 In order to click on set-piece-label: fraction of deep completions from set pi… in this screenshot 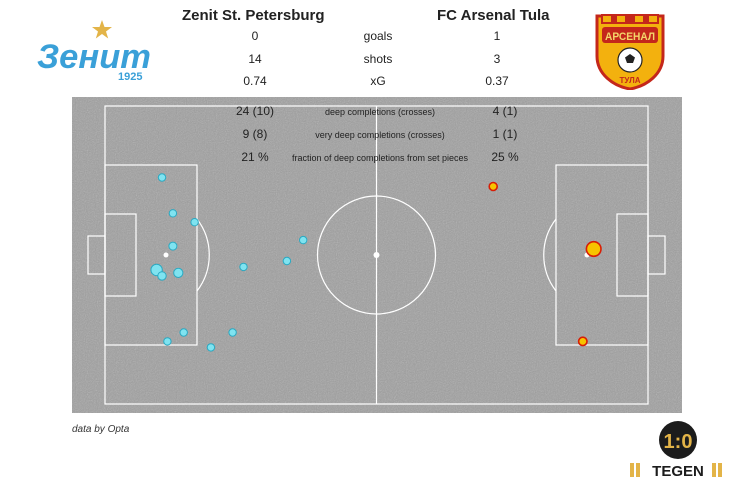, I will do `click(380, 158)`.